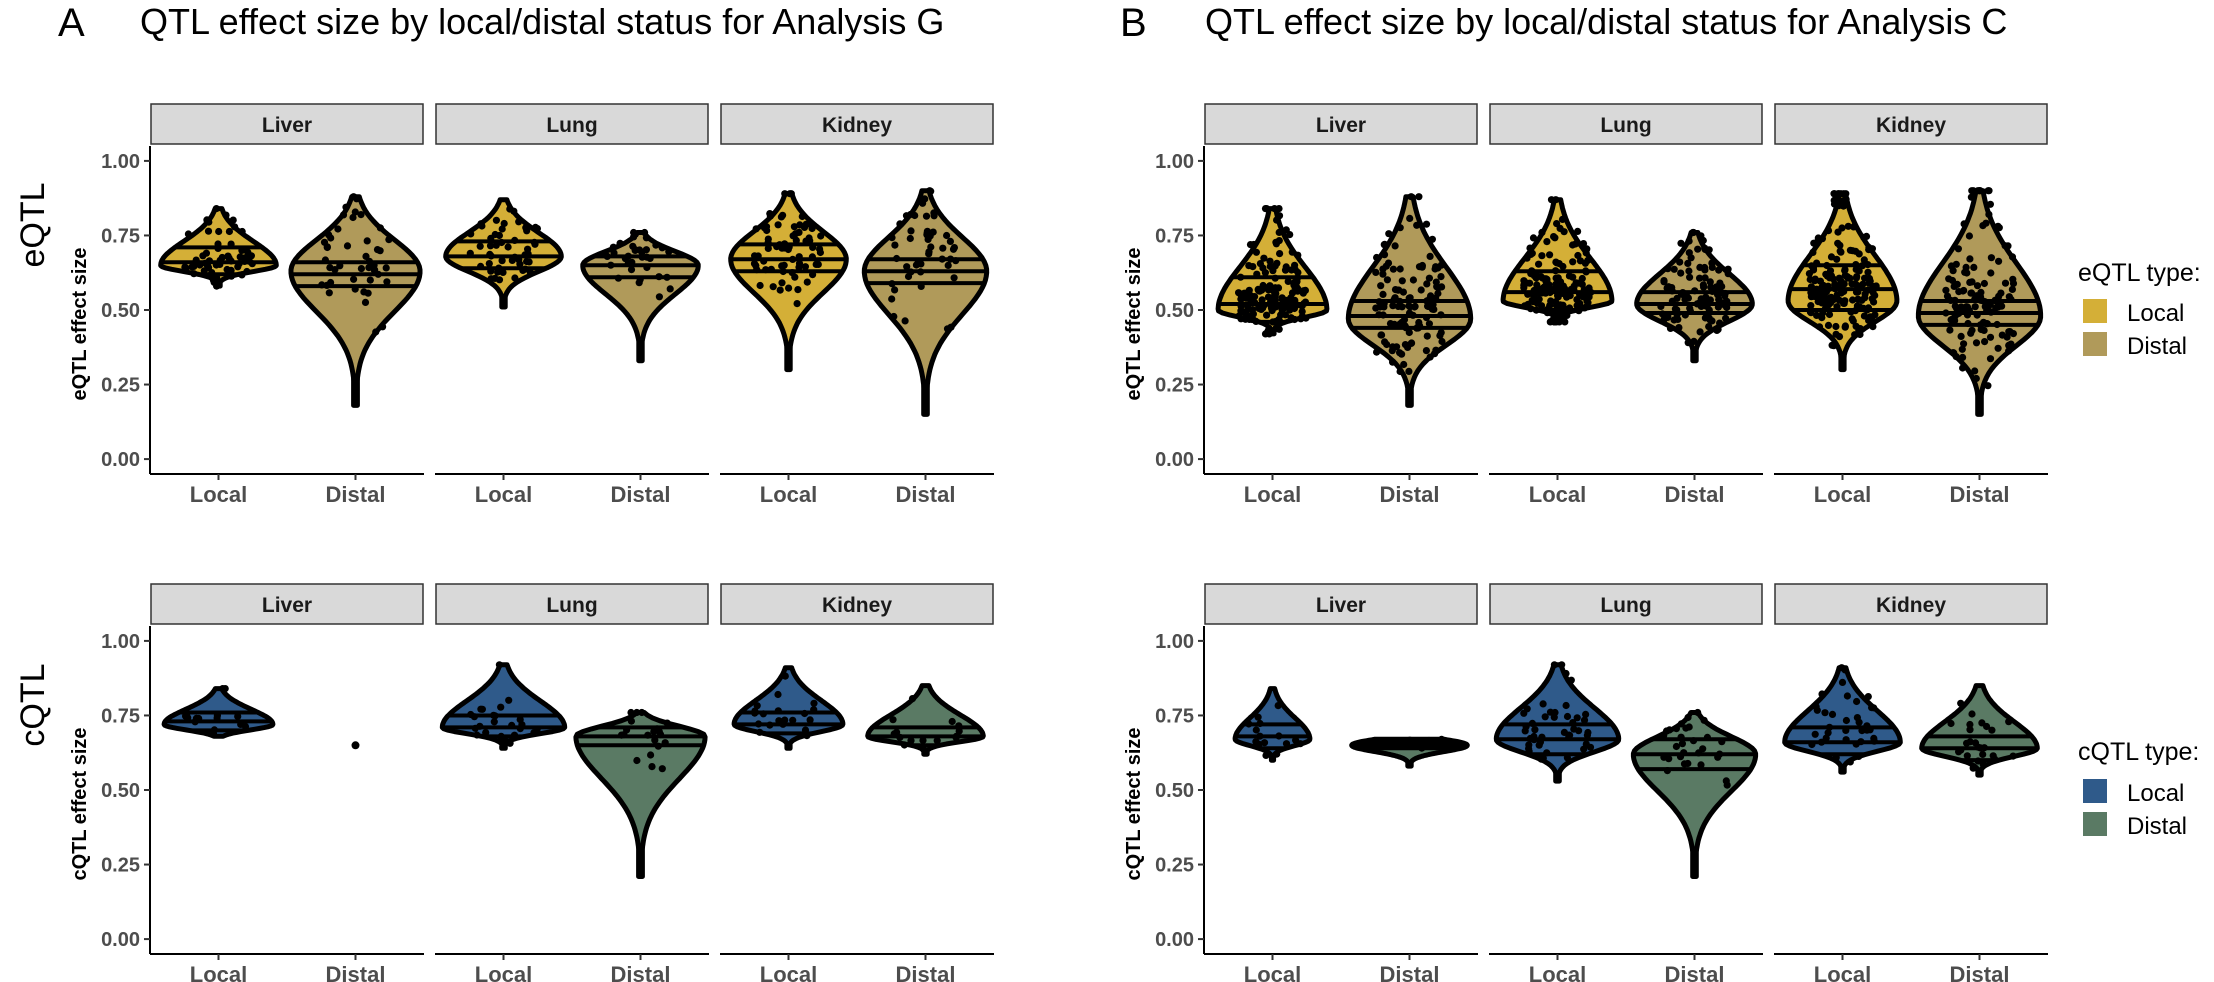  Describe the element at coordinates (2138, 752) in the screenshot. I see `legend-cqtl-title: cQTL type:` at that location.